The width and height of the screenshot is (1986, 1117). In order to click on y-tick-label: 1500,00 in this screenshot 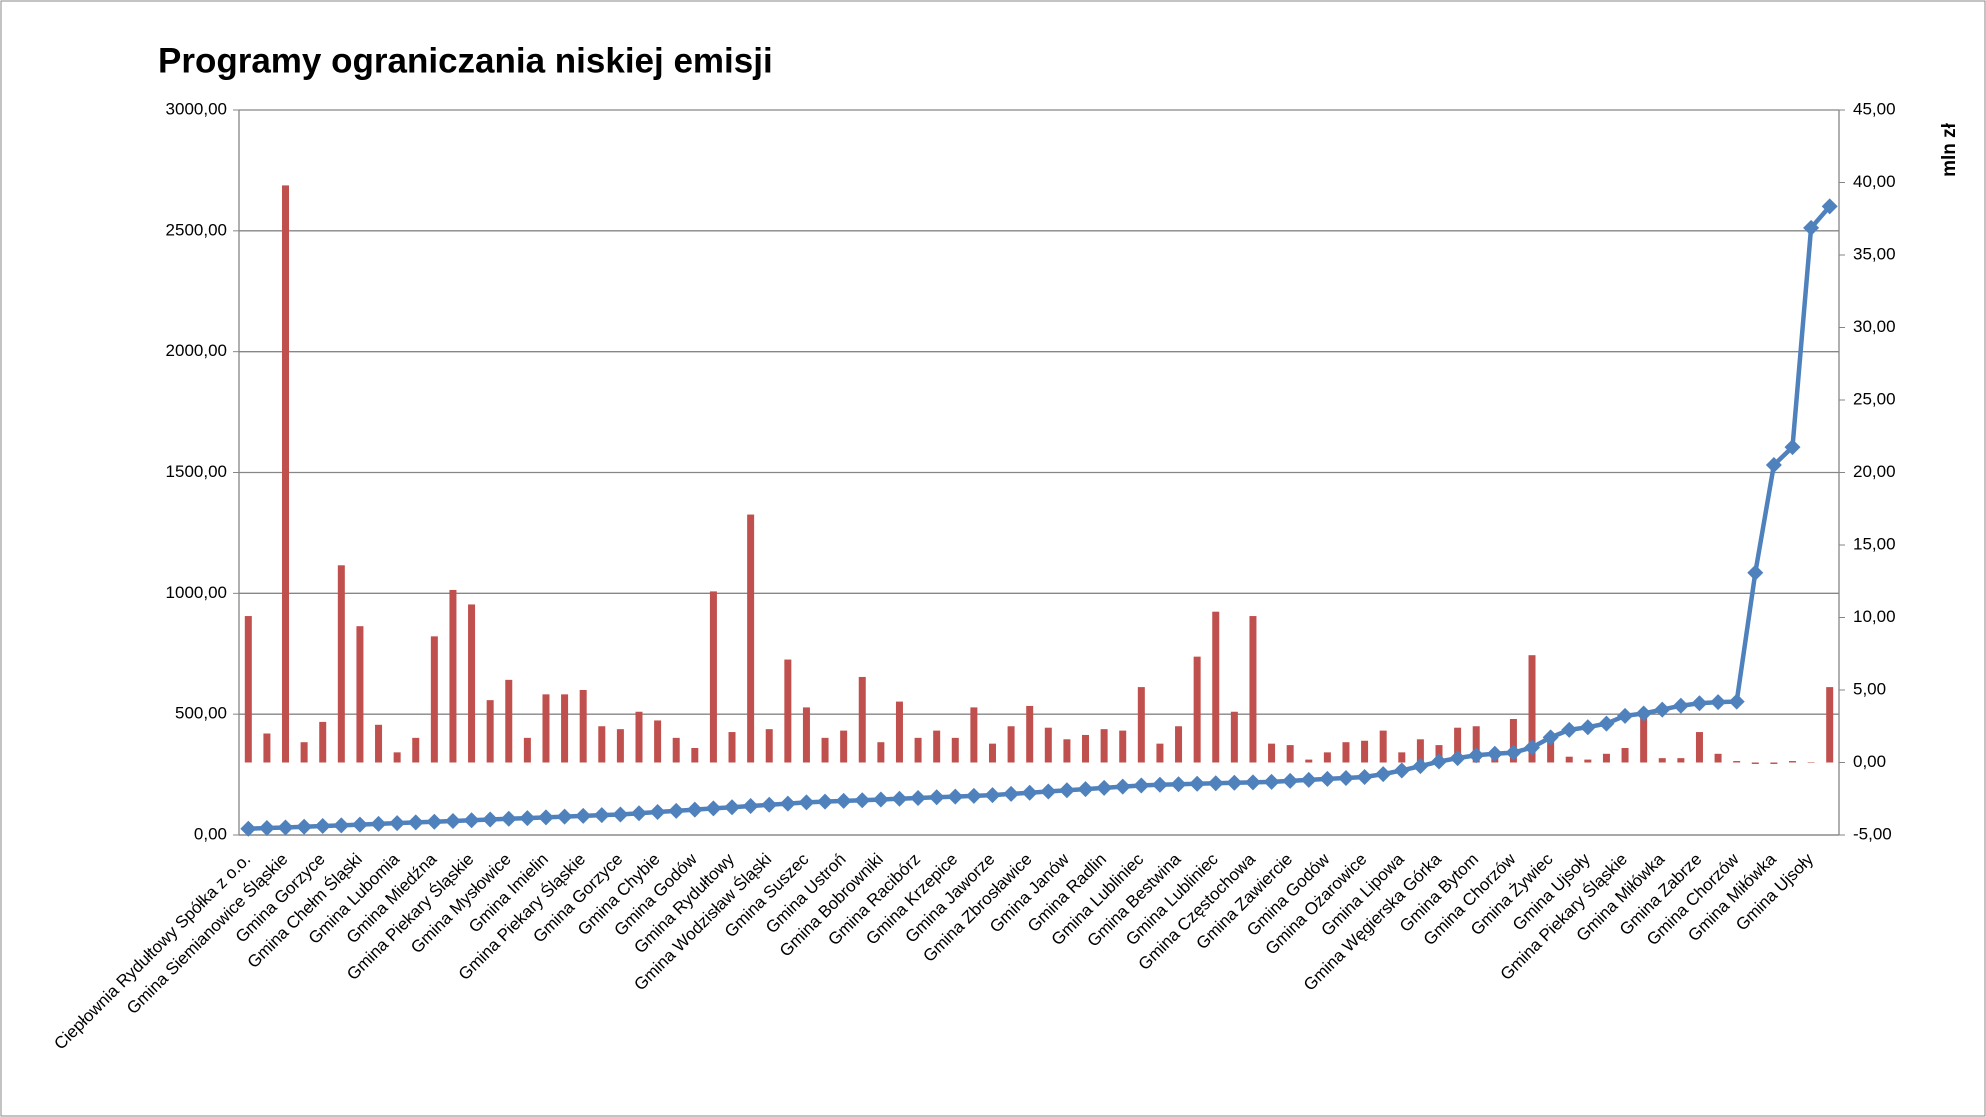, I will do `click(196, 471)`.